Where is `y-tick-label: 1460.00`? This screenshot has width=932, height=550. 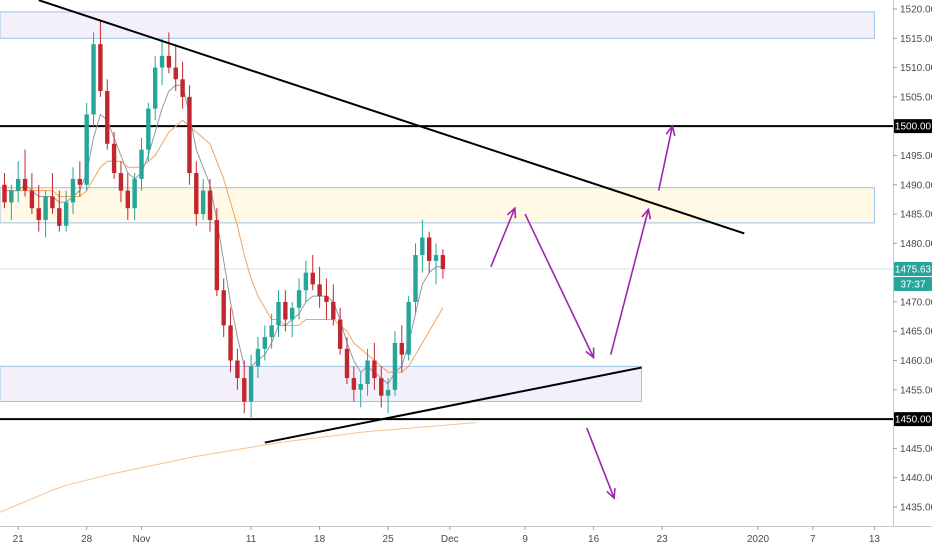 y-tick-label: 1460.00 is located at coordinates (916, 361).